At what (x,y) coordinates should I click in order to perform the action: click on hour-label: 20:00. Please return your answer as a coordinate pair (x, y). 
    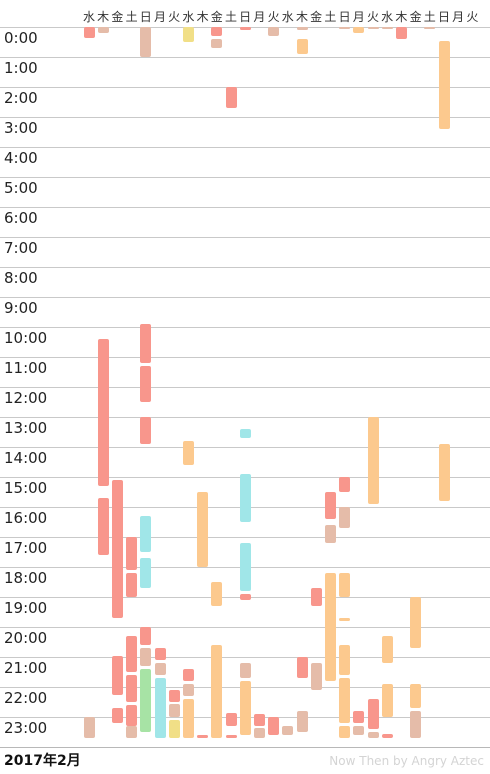
    Looking at the image, I should click on (26, 638).